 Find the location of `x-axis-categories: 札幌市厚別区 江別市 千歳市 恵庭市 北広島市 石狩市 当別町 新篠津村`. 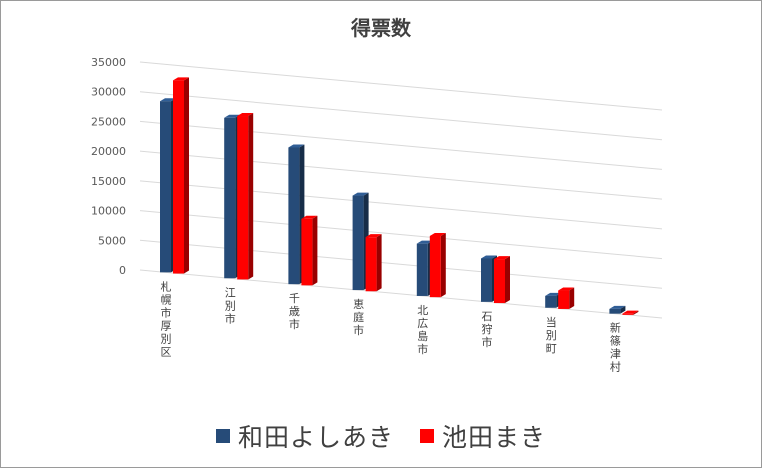

x-axis-categories: 札幌市厚別区 江別市 千歳市 恵庭市 北広島市 石狩市 当別町 新篠津村 is located at coordinates (391, 326).